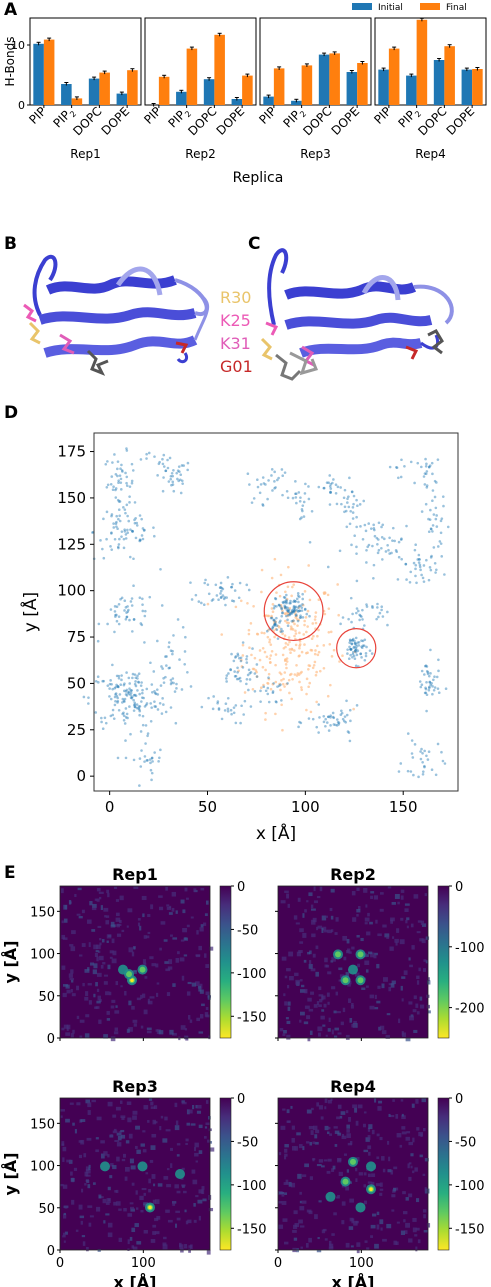 The image size is (491, 1287). What do you see at coordinates (353, 1174) in the screenshot?
I see `heatmap-frame` at bounding box center [353, 1174].